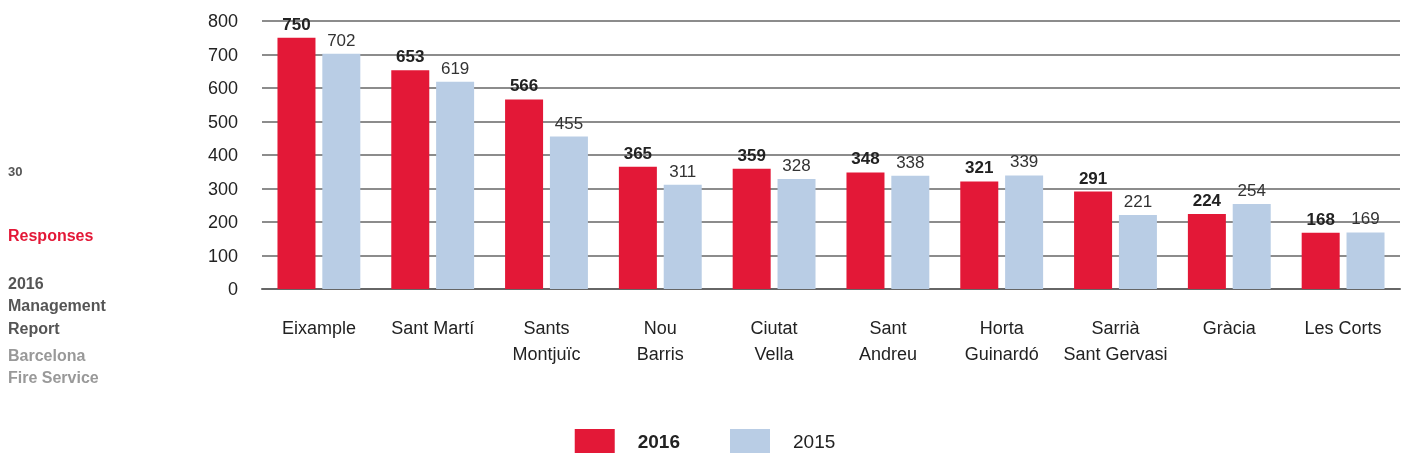  I want to click on data-label: 750, so click(296, 24).